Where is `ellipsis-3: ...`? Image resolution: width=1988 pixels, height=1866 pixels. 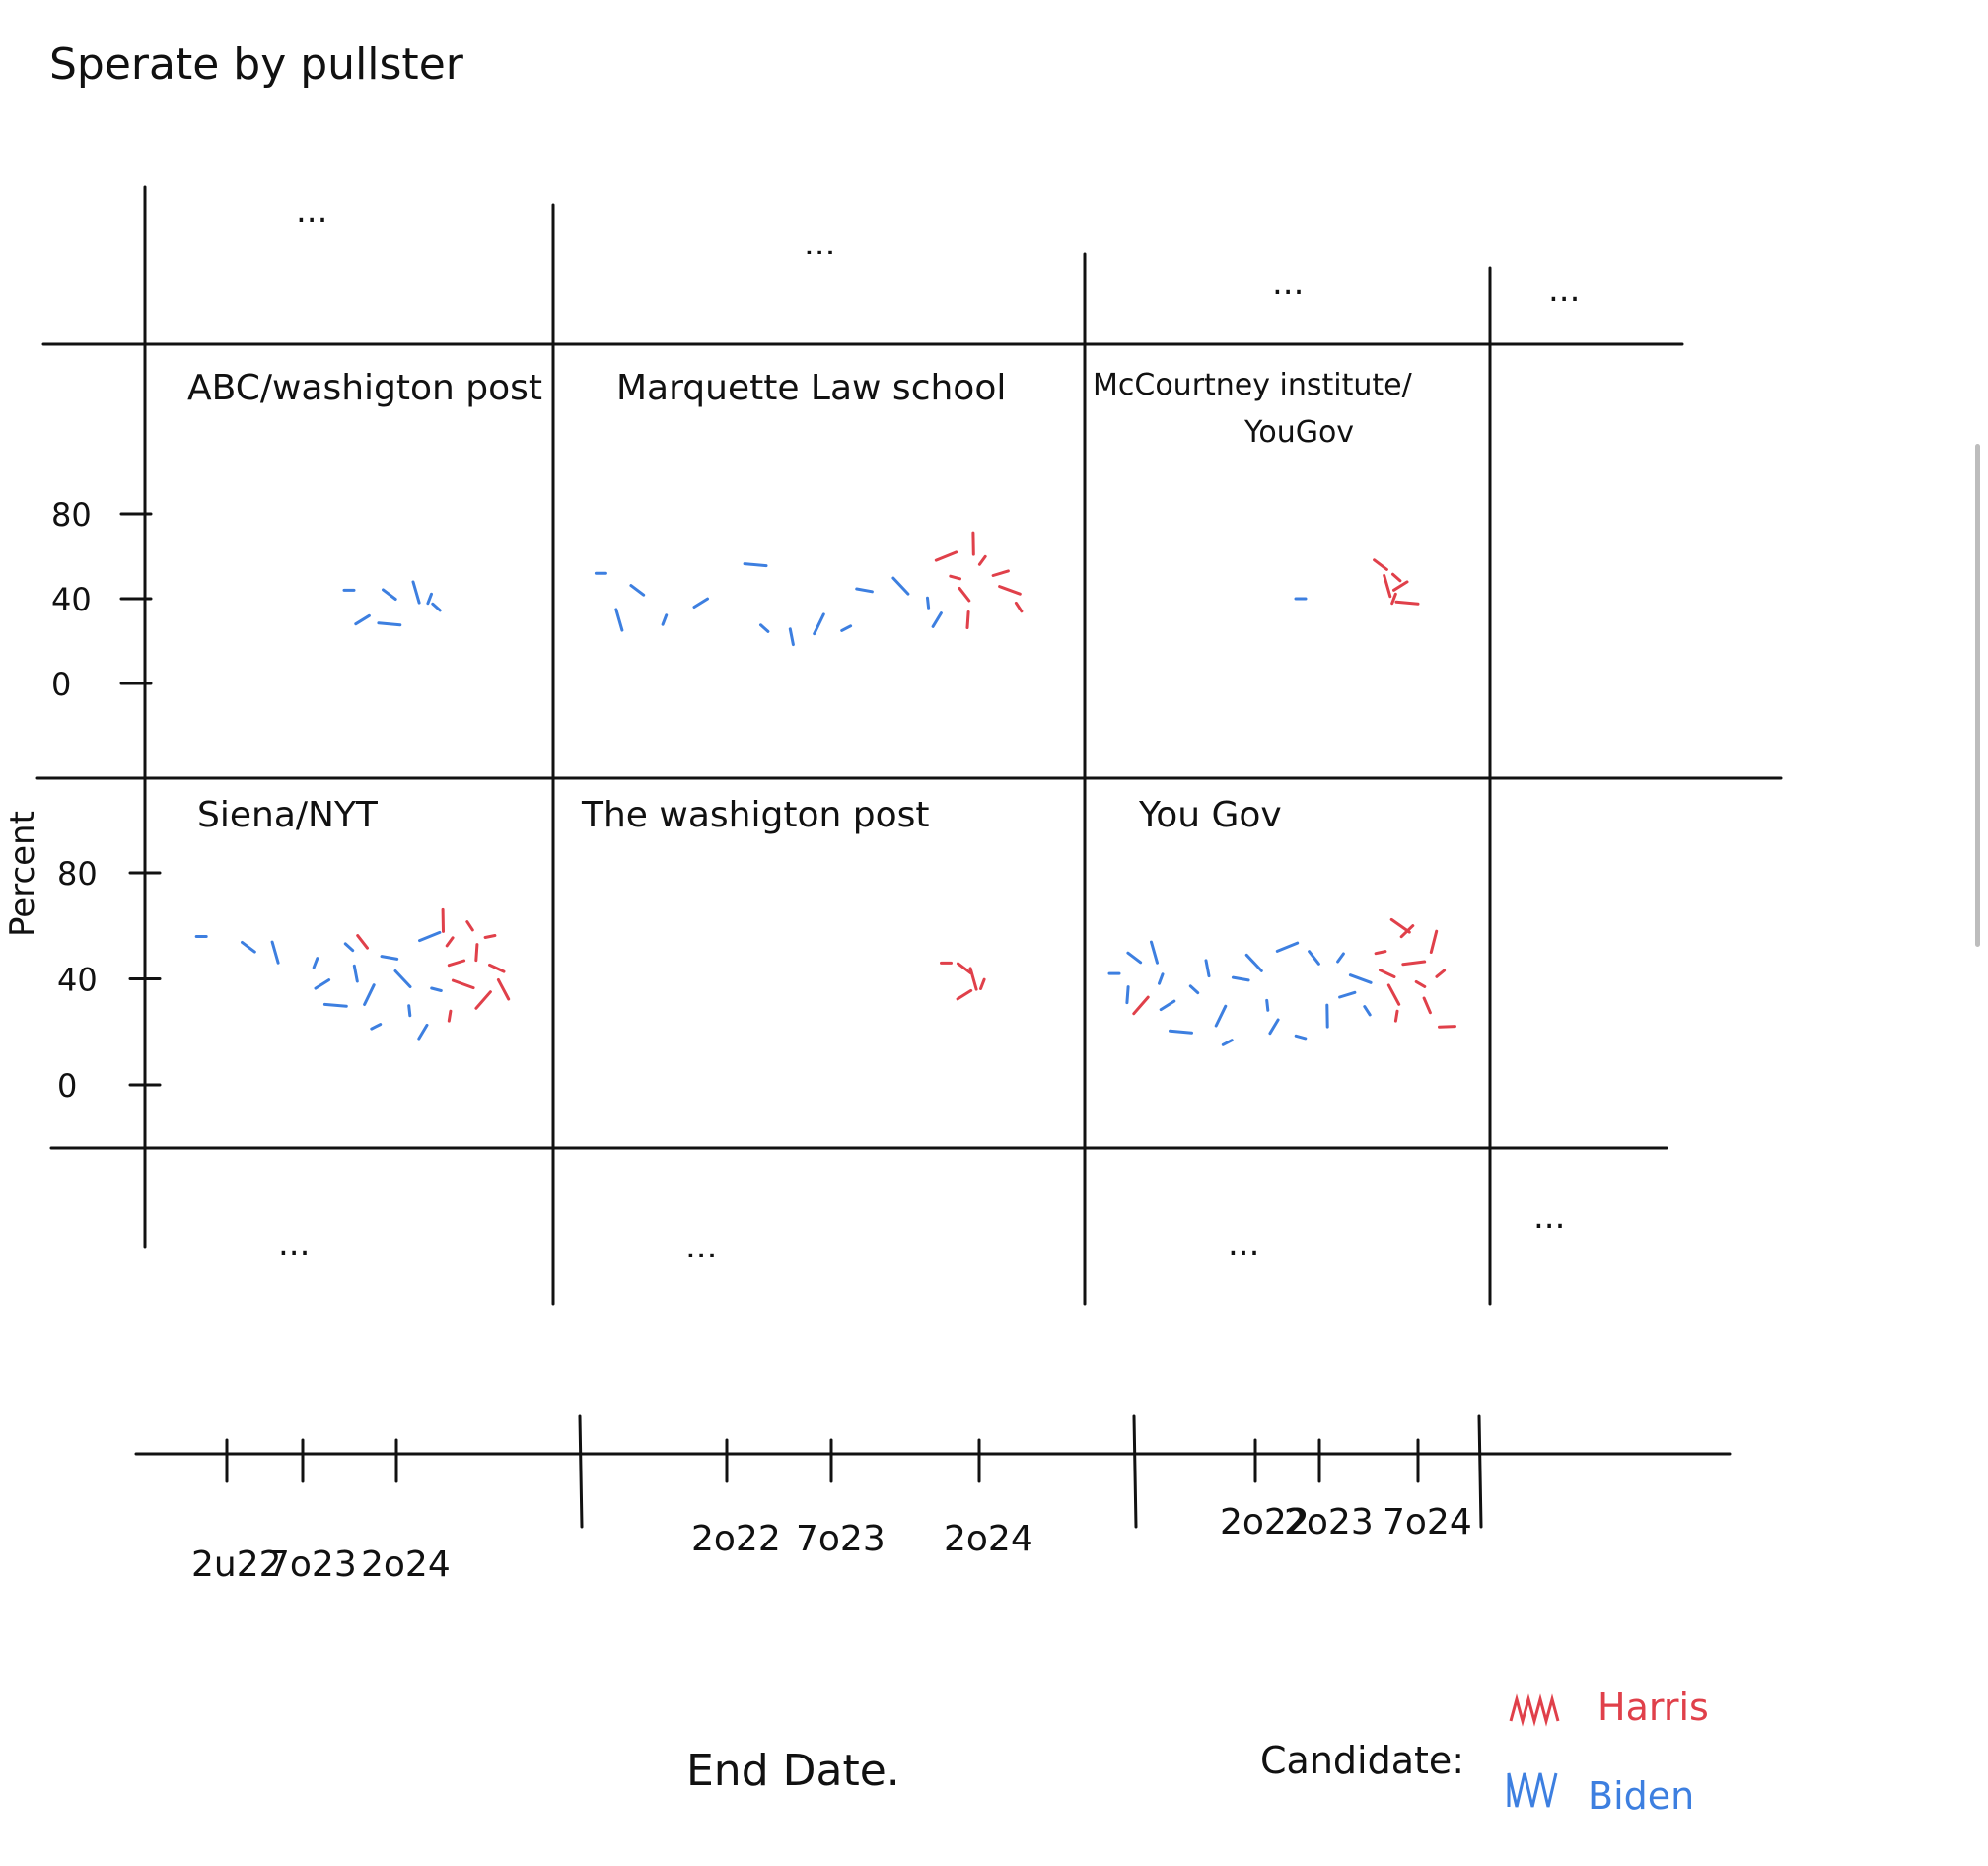 ellipsis-3: ... is located at coordinates (1288, 283).